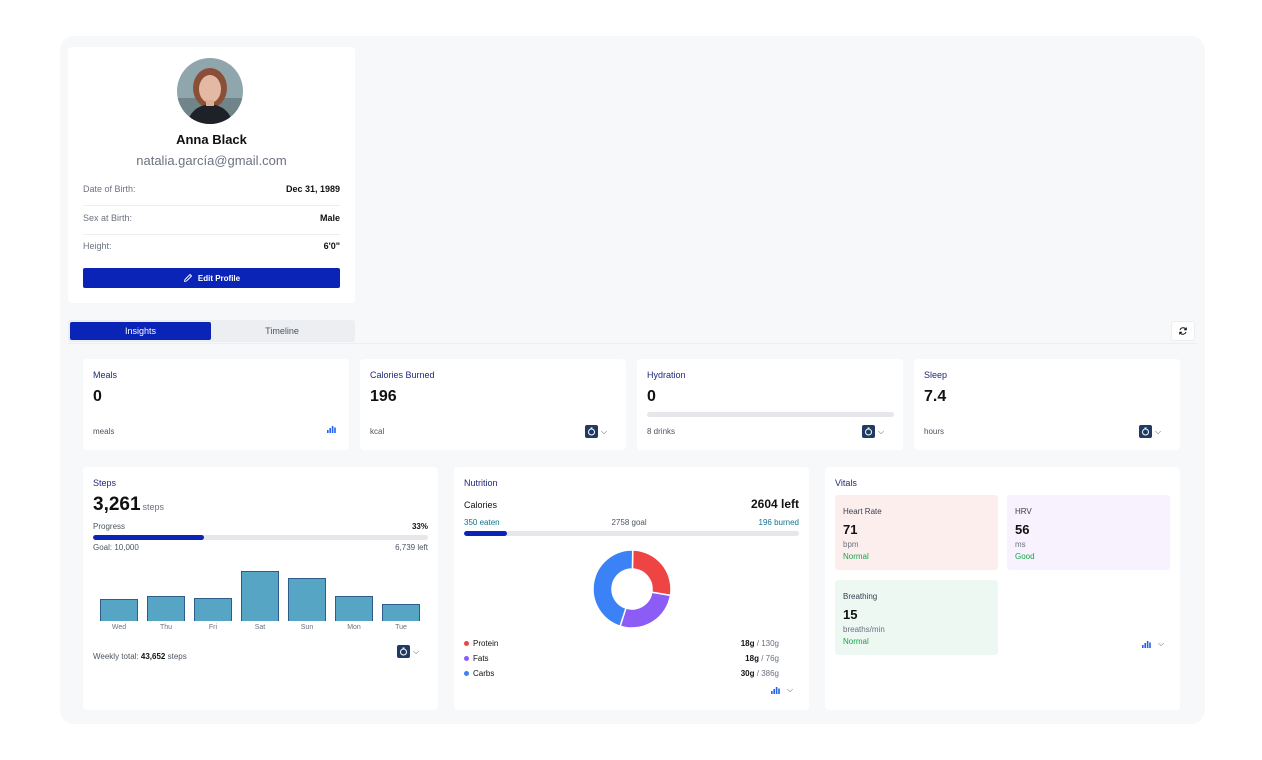 This screenshot has width=1262, height=760. I want to click on heart-rate-tile: Heart Rate 71 bpm Normal, so click(916, 532).